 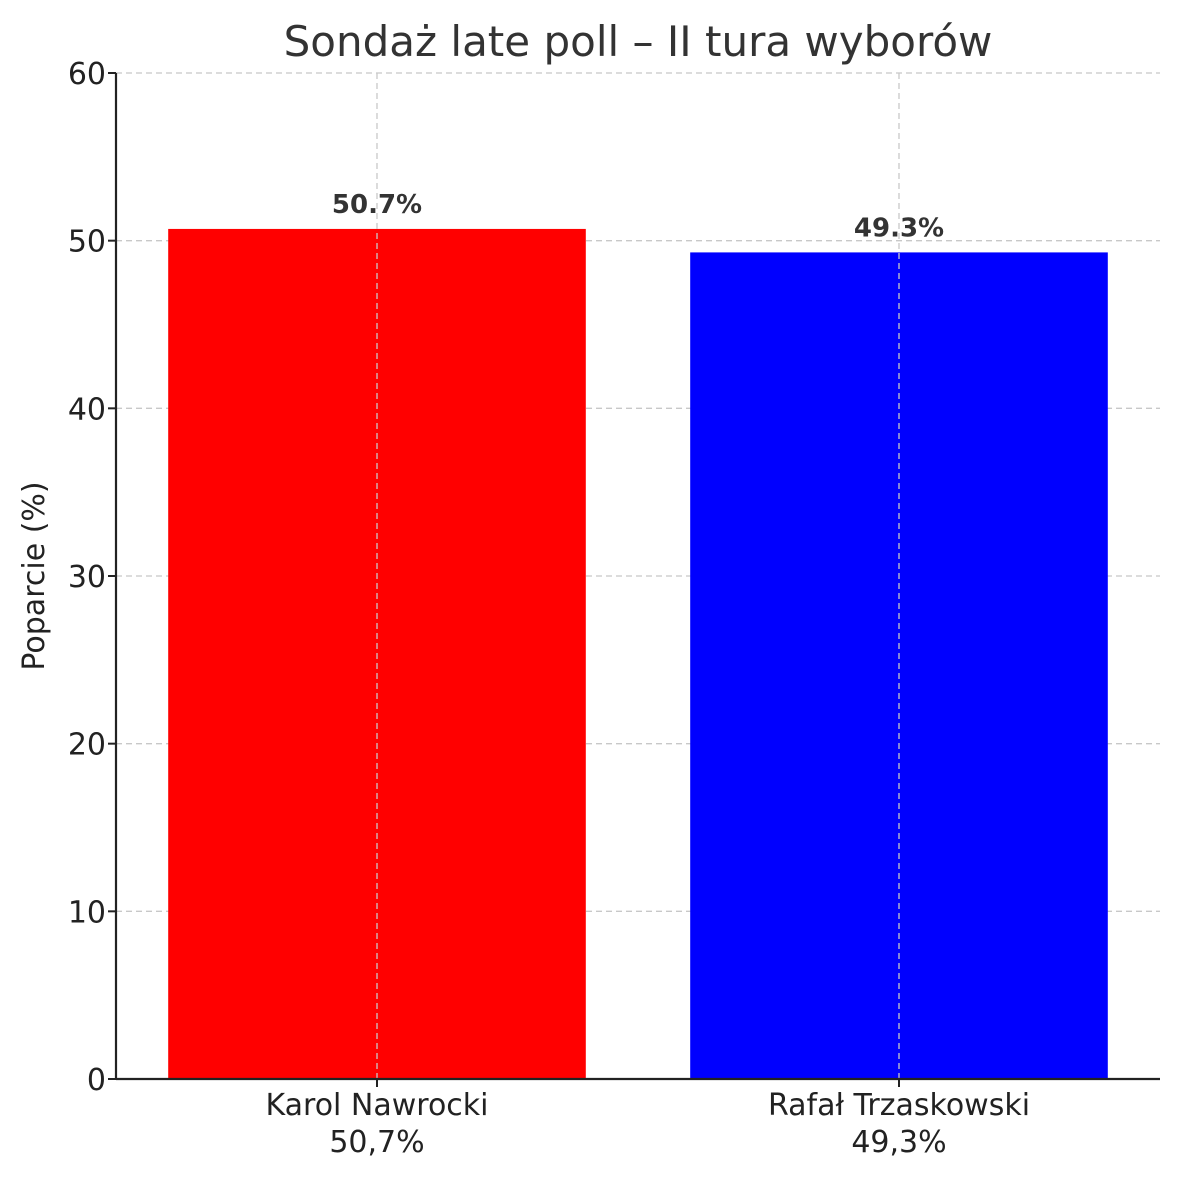 What do you see at coordinates (376, 1142) in the screenshot?
I see `x-tick-sublabel: 50,7%` at bounding box center [376, 1142].